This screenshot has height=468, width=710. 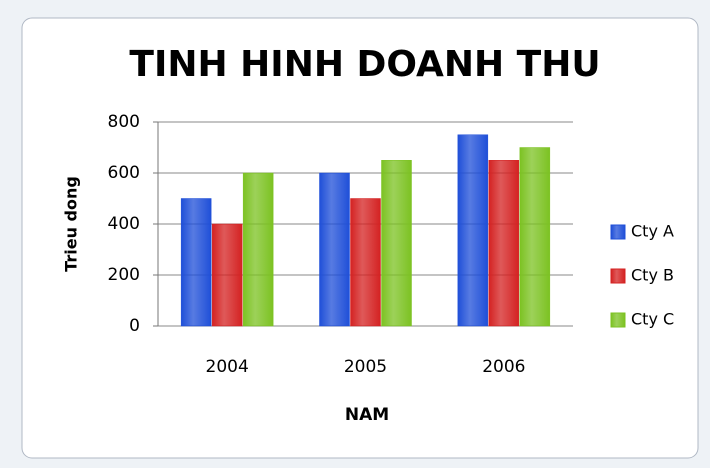 What do you see at coordinates (124, 224) in the screenshot?
I see `y-tick-label: 400` at bounding box center [124, 224].